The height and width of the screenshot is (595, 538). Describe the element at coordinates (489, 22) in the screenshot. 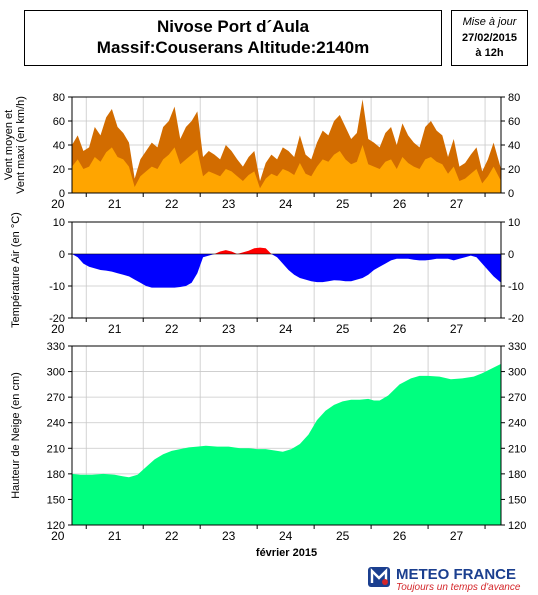

I see `update-label: Mise à jour` at that location.